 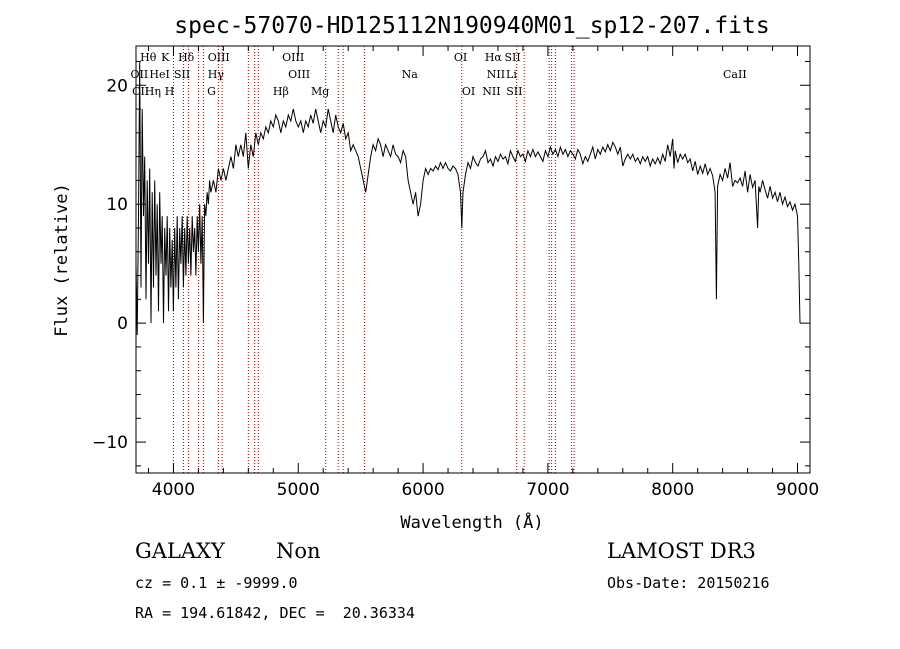 I want to click on survey-name: LAMOST DR3, so click(x=681, y=551).